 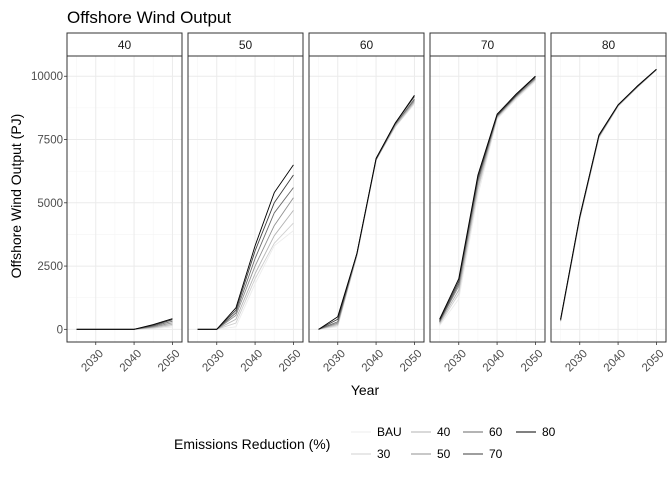 I want to click on facet-panel-80: 80 2030 2040 2050, so click(x=608, y=203).